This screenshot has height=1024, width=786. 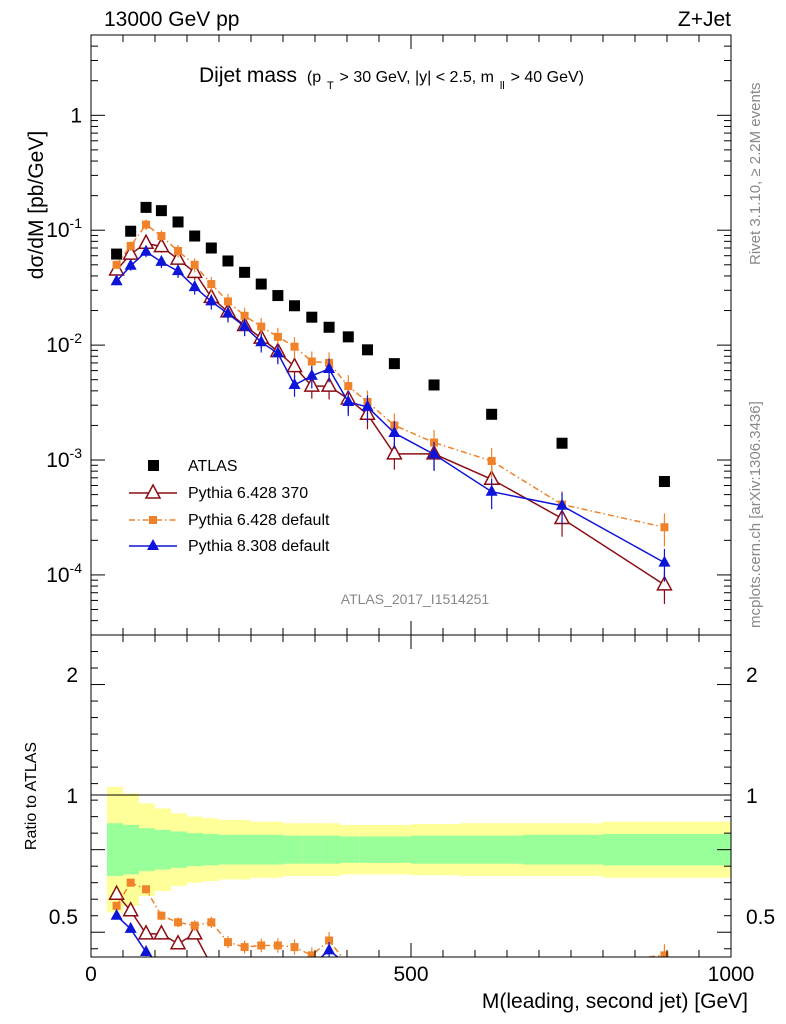 What do you see at coordinates (752, 675) in the screenshot?
I see `ratio-y-tick-2-right: 2` at bounding box center [752, 675].